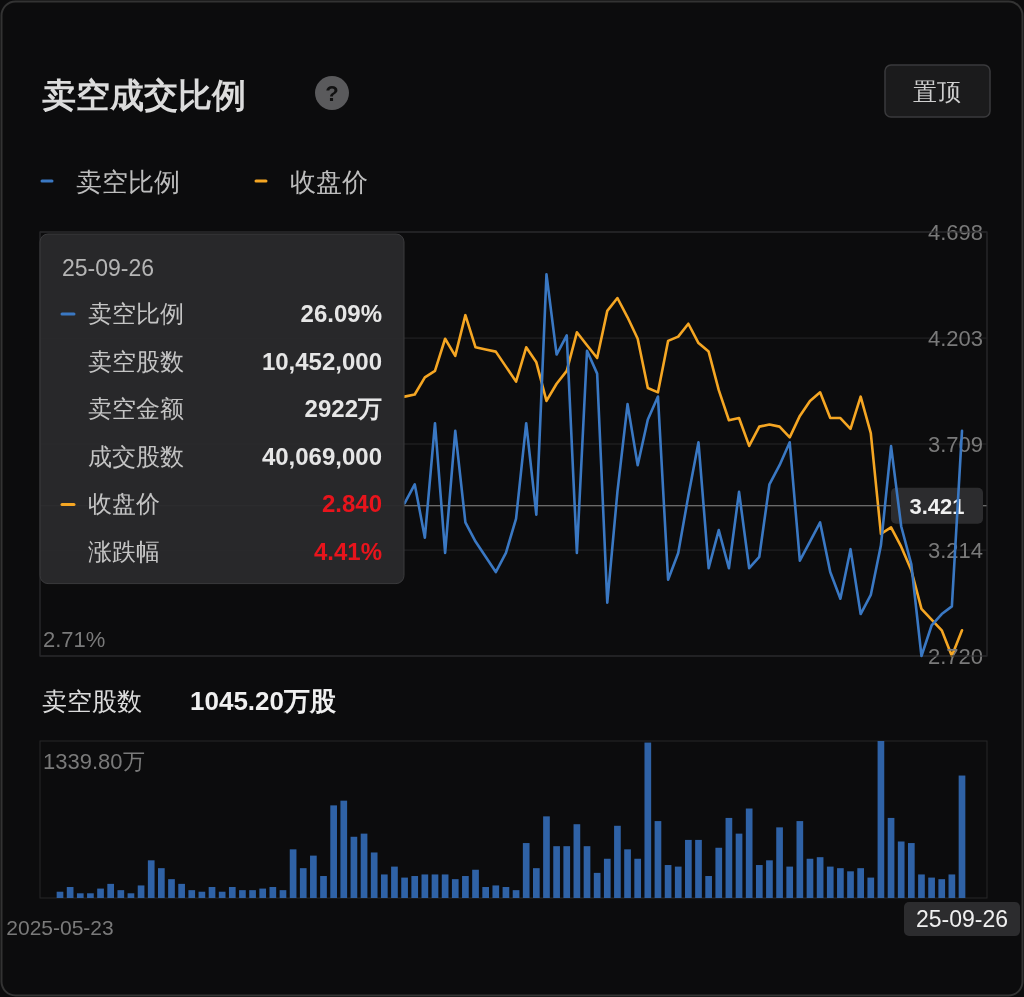 This screenshot has height=997, width=1024. Describe the element at coordinates (136, 313) in the screenshot. I see `annotation: 卖空比例` at that location.